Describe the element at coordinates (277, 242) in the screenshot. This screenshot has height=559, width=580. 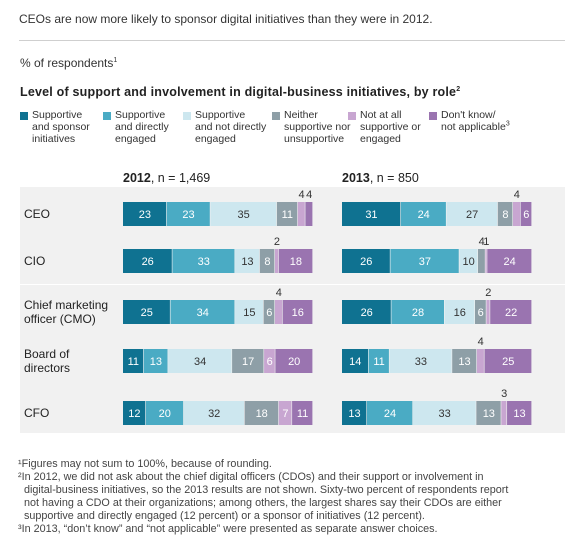
I see `bar-value-label: 2` at that location.